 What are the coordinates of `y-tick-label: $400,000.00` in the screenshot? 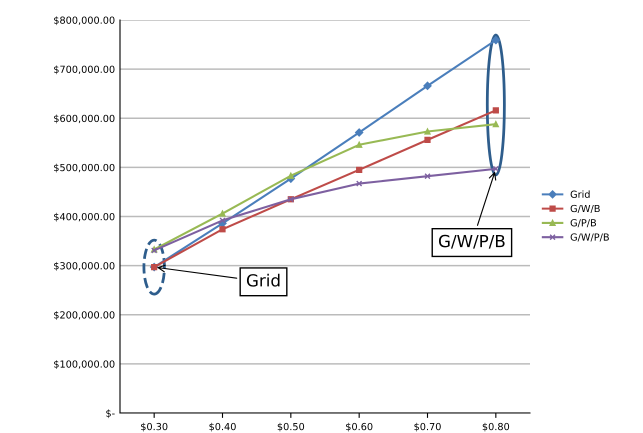 It's located at (84, 217).